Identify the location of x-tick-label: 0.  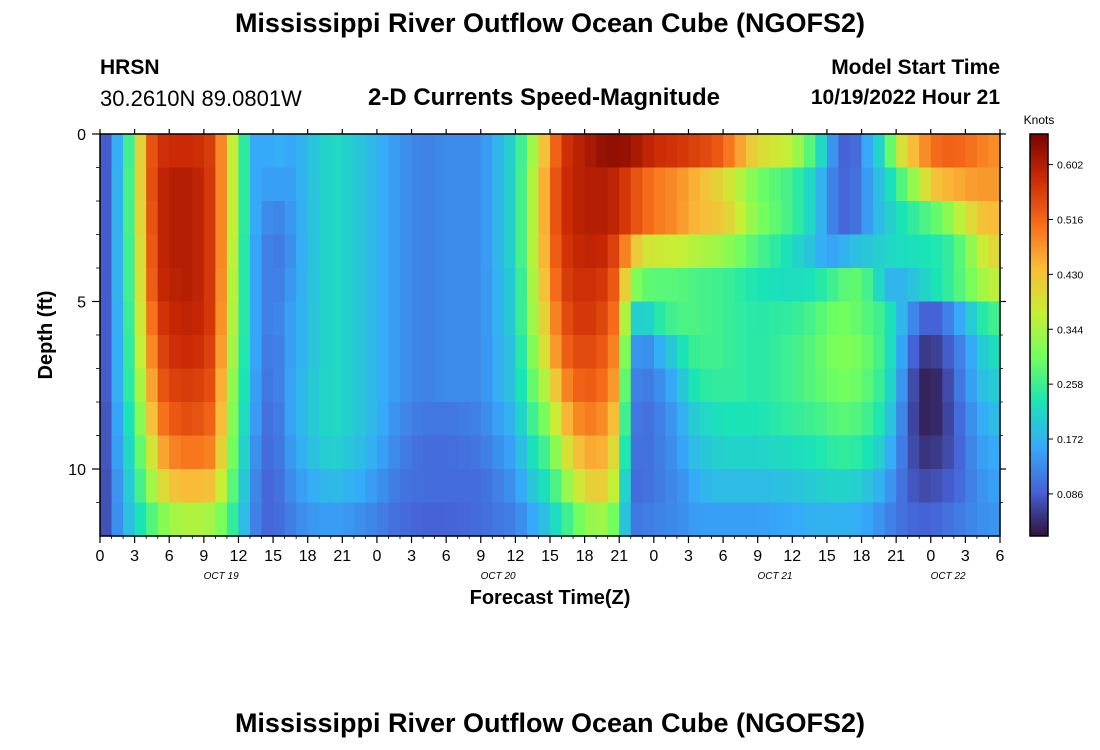
(100, 556).